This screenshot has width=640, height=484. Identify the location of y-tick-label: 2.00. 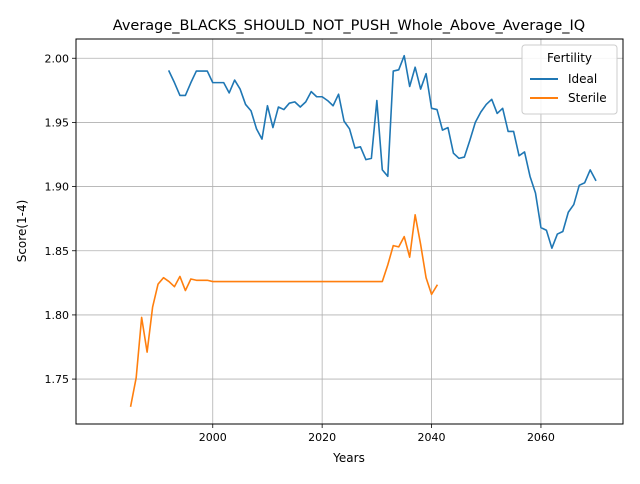
(57, 58).